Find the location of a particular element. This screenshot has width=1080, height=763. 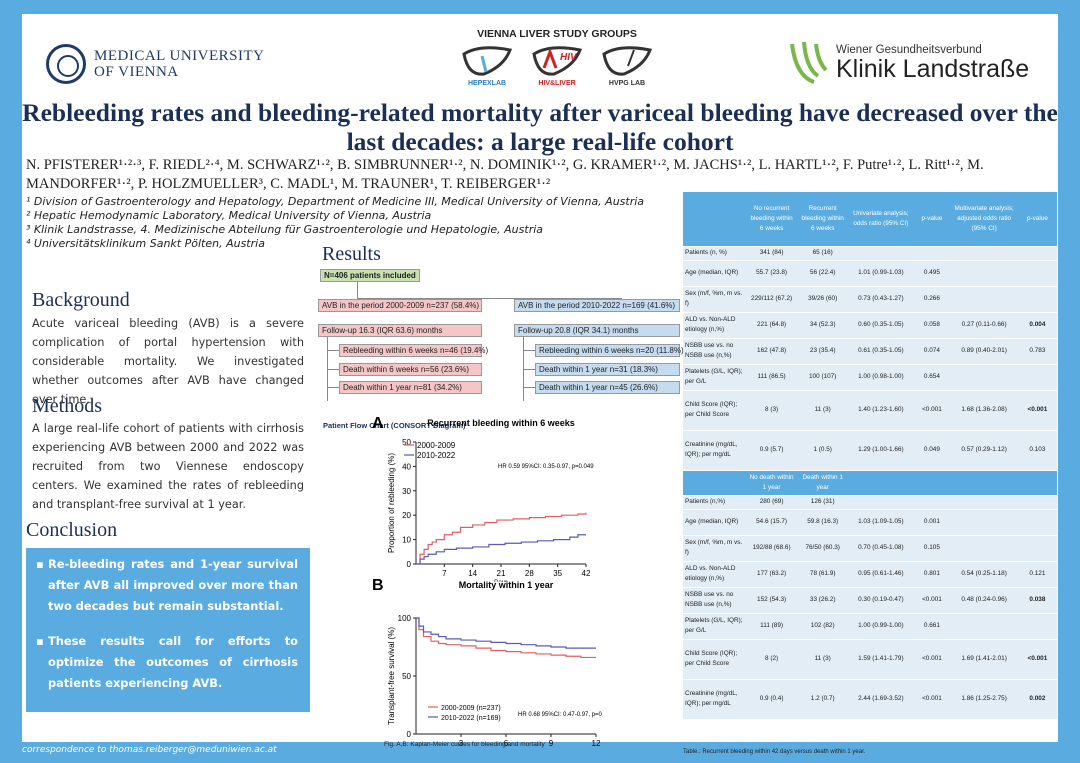

km-curve is located at coordinates (501, 549).